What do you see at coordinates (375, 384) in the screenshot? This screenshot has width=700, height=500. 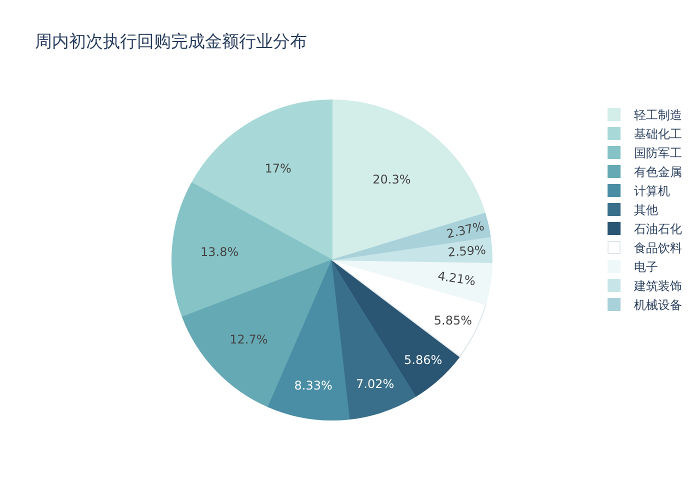 I see `data-label: 7.02%` at bounding box center [375, 384].